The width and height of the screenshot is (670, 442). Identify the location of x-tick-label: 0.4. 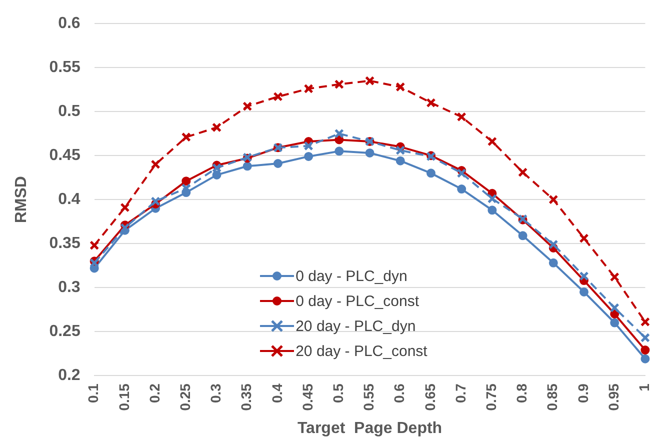
(276, 393).